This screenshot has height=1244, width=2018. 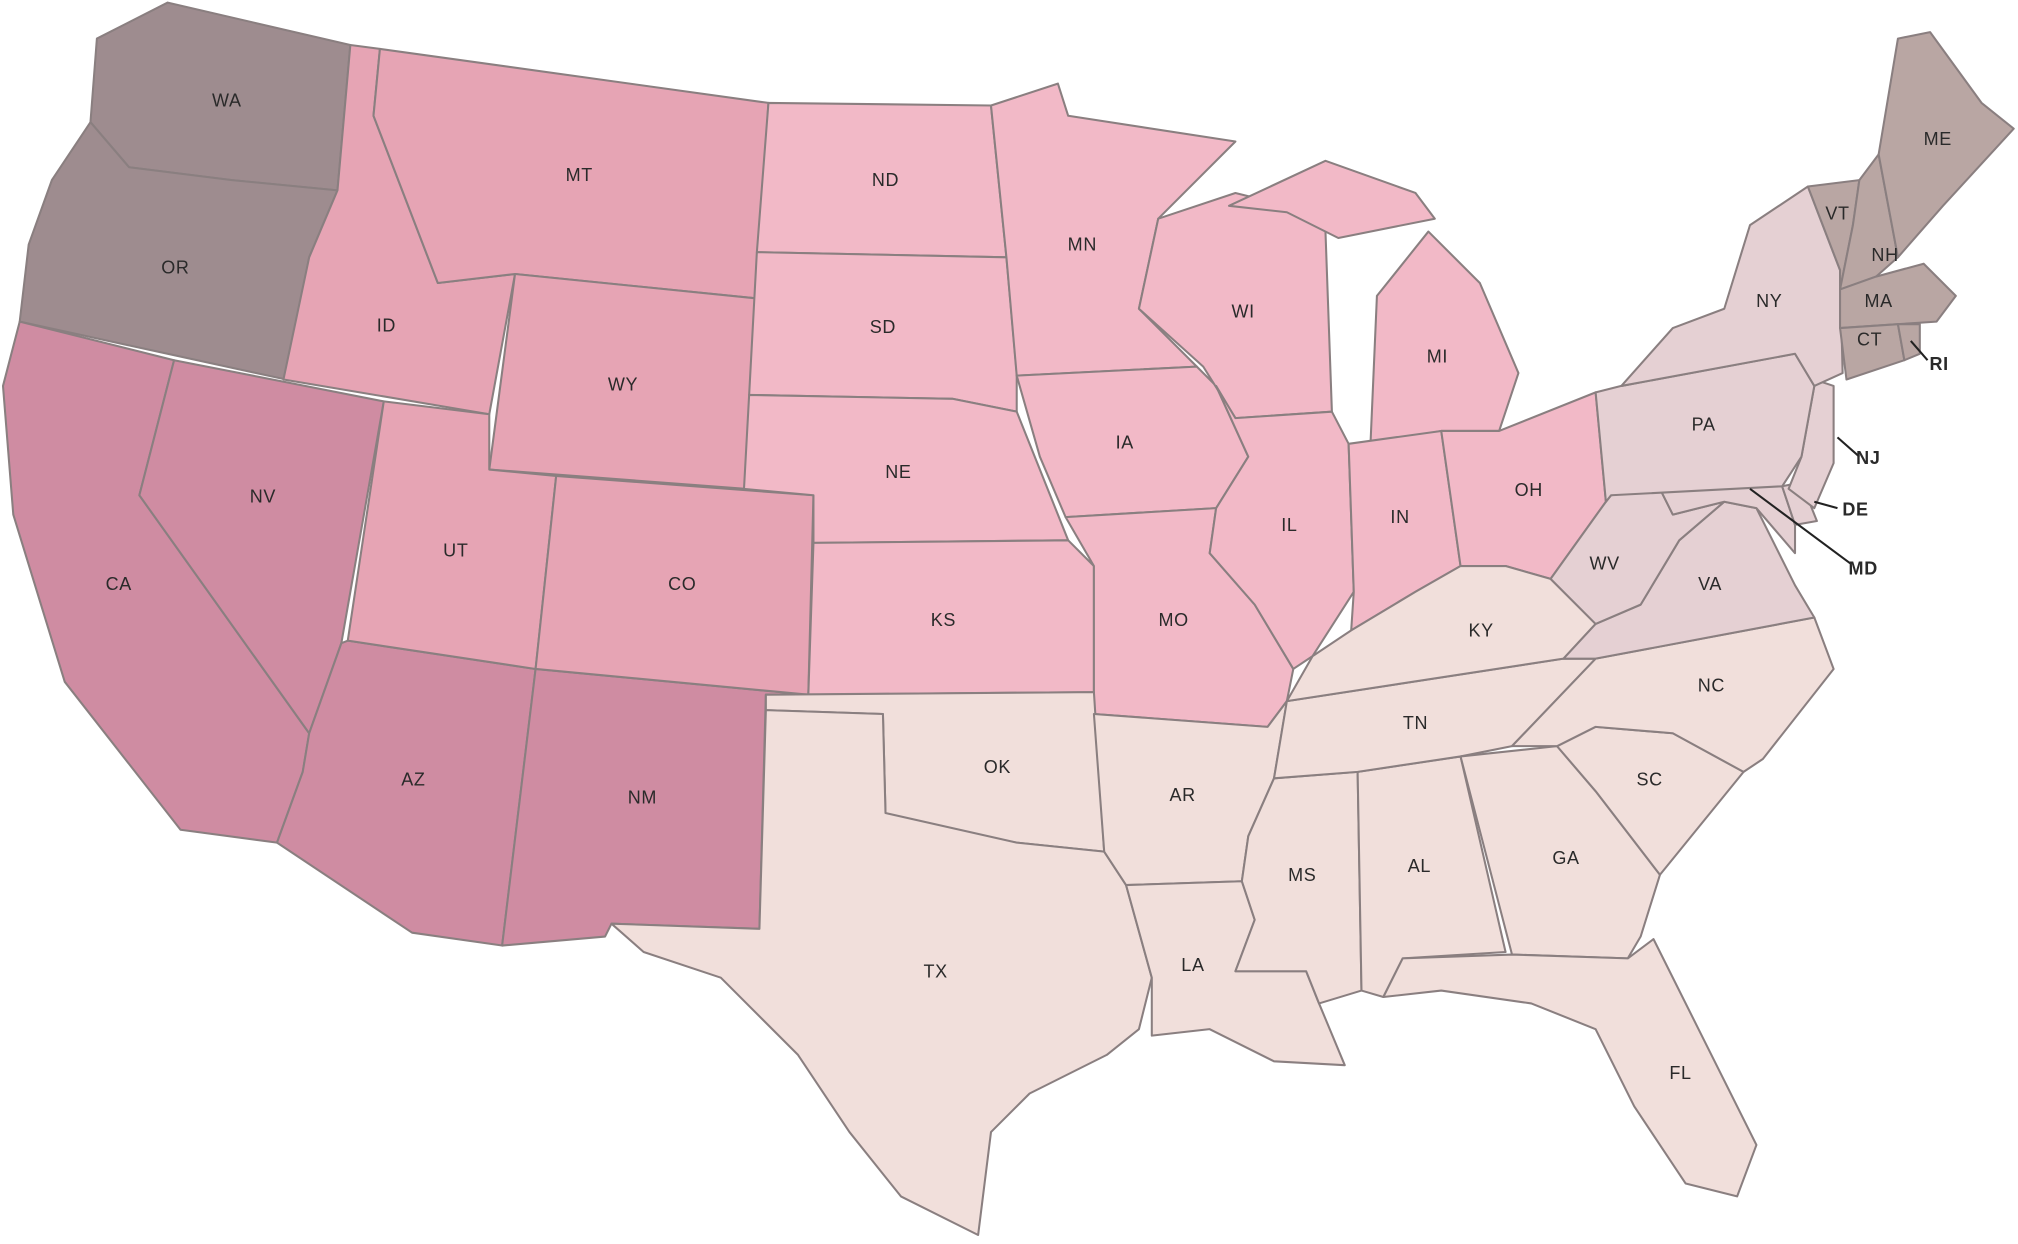 I want to click on state-label-ny: NY, so click(x=1769, y=301).